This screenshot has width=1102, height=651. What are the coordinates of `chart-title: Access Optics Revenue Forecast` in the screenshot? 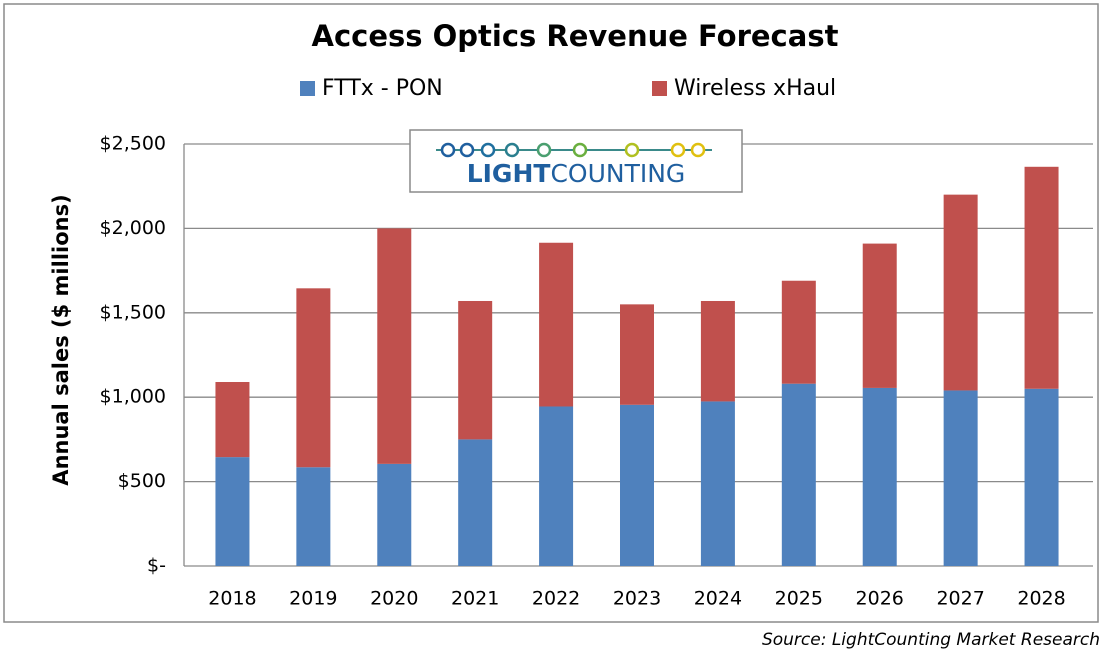 It's located at (575, 36).